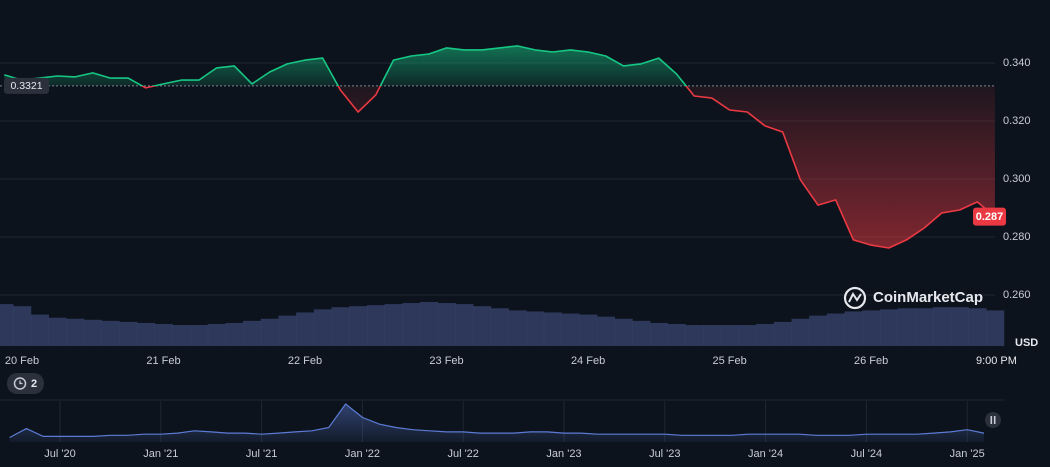 Image resolution: width=1050 pixels, height=467 pixels. What do you see at coordinates (25, 383) in the screenshot?
I see `alerts-badge: 2` at bounding box center [25, 383].